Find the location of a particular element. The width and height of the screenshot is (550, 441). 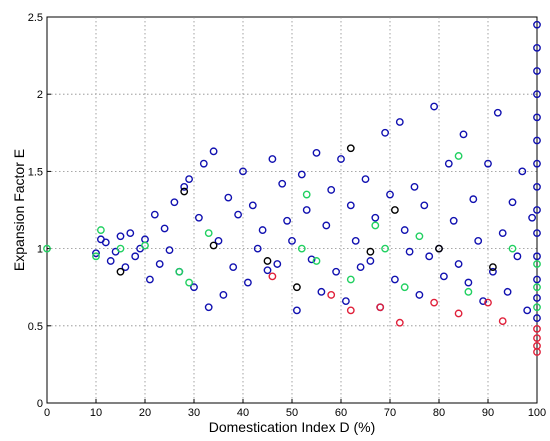

y-tick-label: 2 is located at coordinates (40, 95).